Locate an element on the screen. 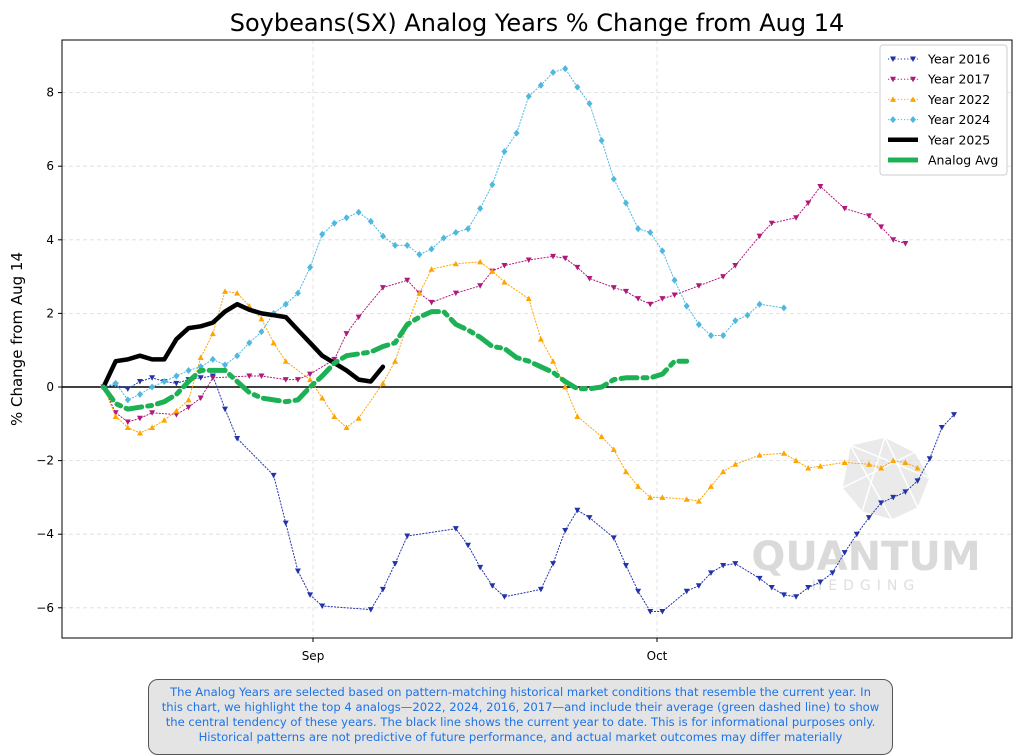 This screenshot has height=756, width=1024. legend-label: Year 2024 is located at coordinates (958, 119).